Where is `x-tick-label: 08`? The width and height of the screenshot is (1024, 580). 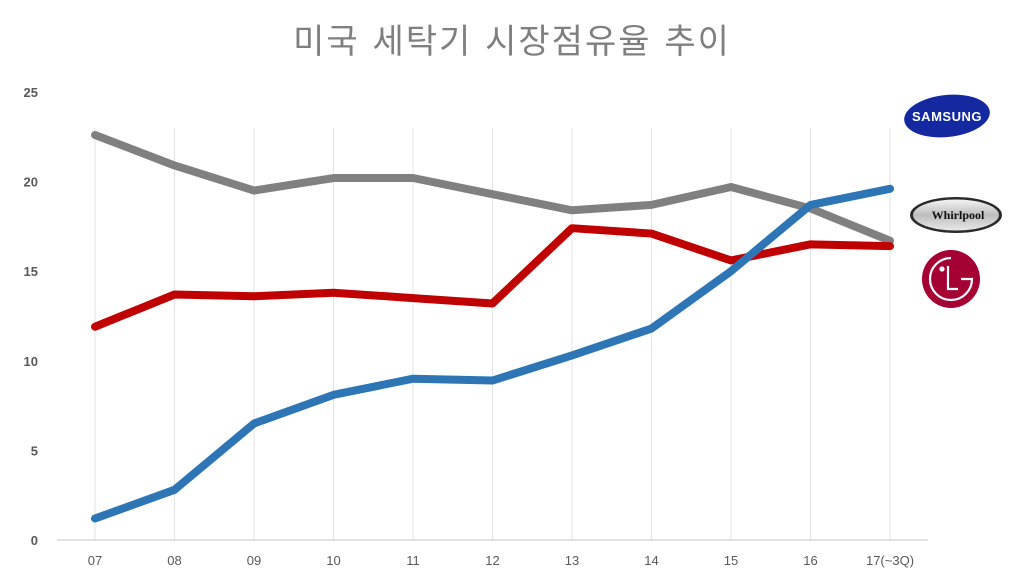 x-tick-label: 08 is located at coordinates (174, 560).